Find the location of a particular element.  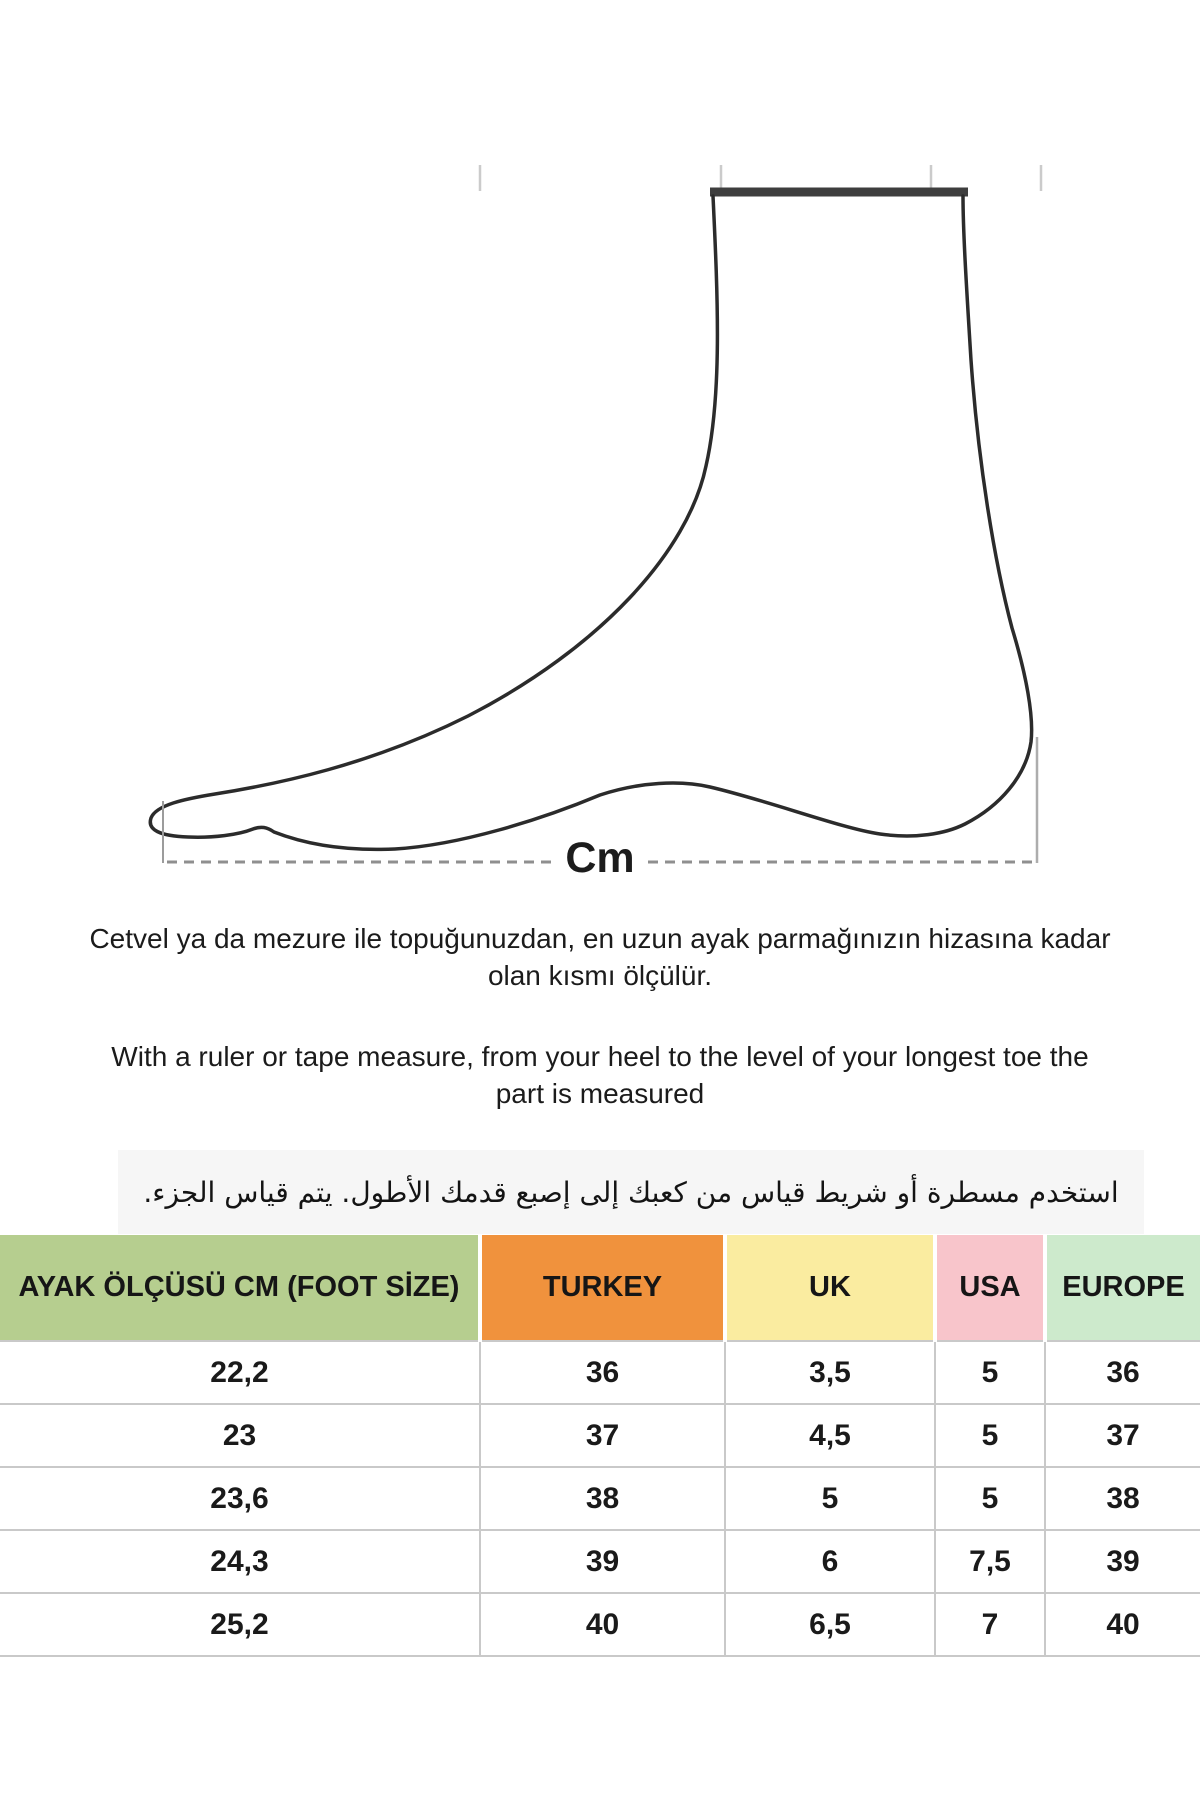

table-row: 22,2 36 3,5 5 36 is located at coordinates (600, 1372).